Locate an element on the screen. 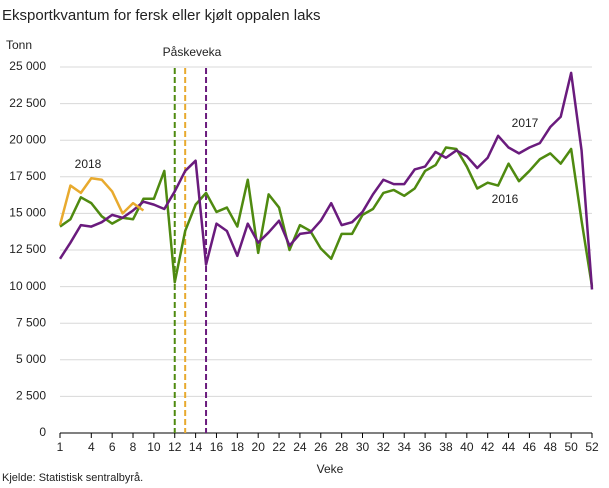 Image resolution: width=609 pixels, height=488 pixels. x-tick-label: 20 is located at coordinates (259, 447).